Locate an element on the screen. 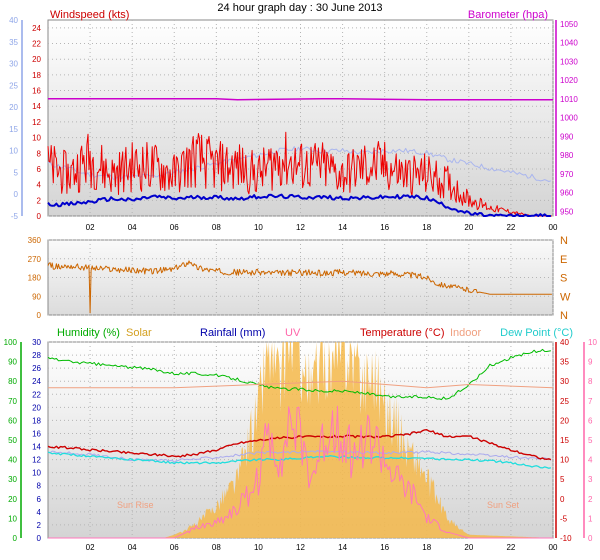  temperature-line is located at coordinates (299, 445).